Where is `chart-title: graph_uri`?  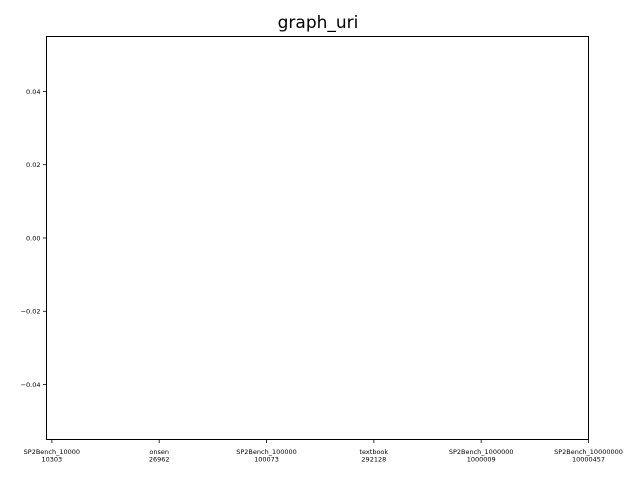
chart-title: graph_uri is located at coordinates (318, 23).